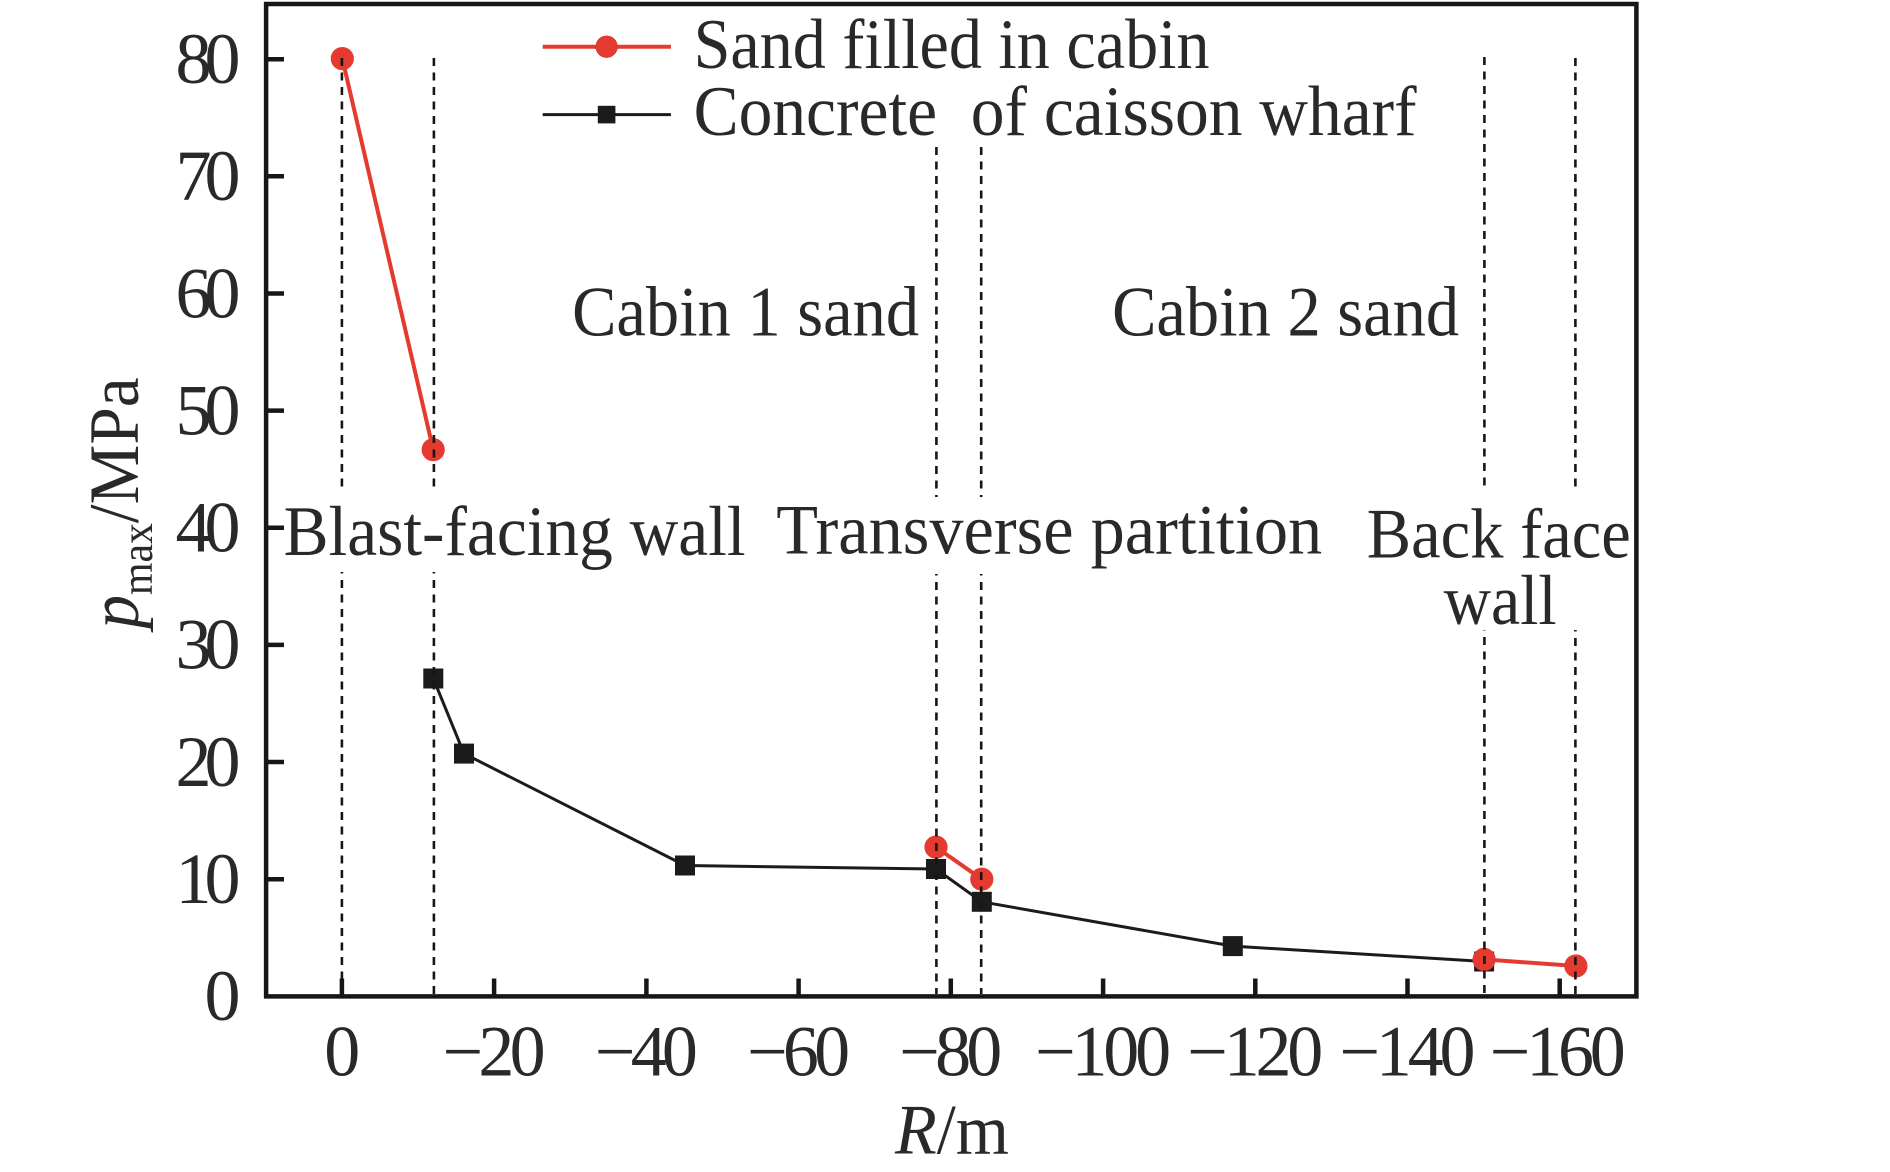  I want to click on svg-text: Blast-facing wall, so click(515, 532).